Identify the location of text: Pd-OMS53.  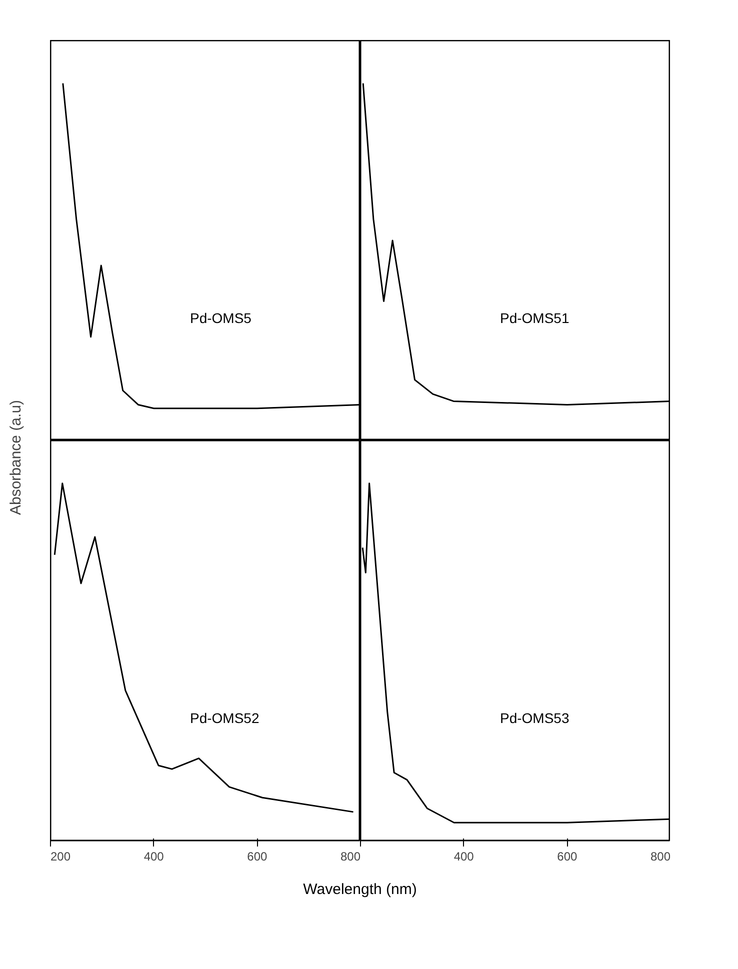
(535, 718).